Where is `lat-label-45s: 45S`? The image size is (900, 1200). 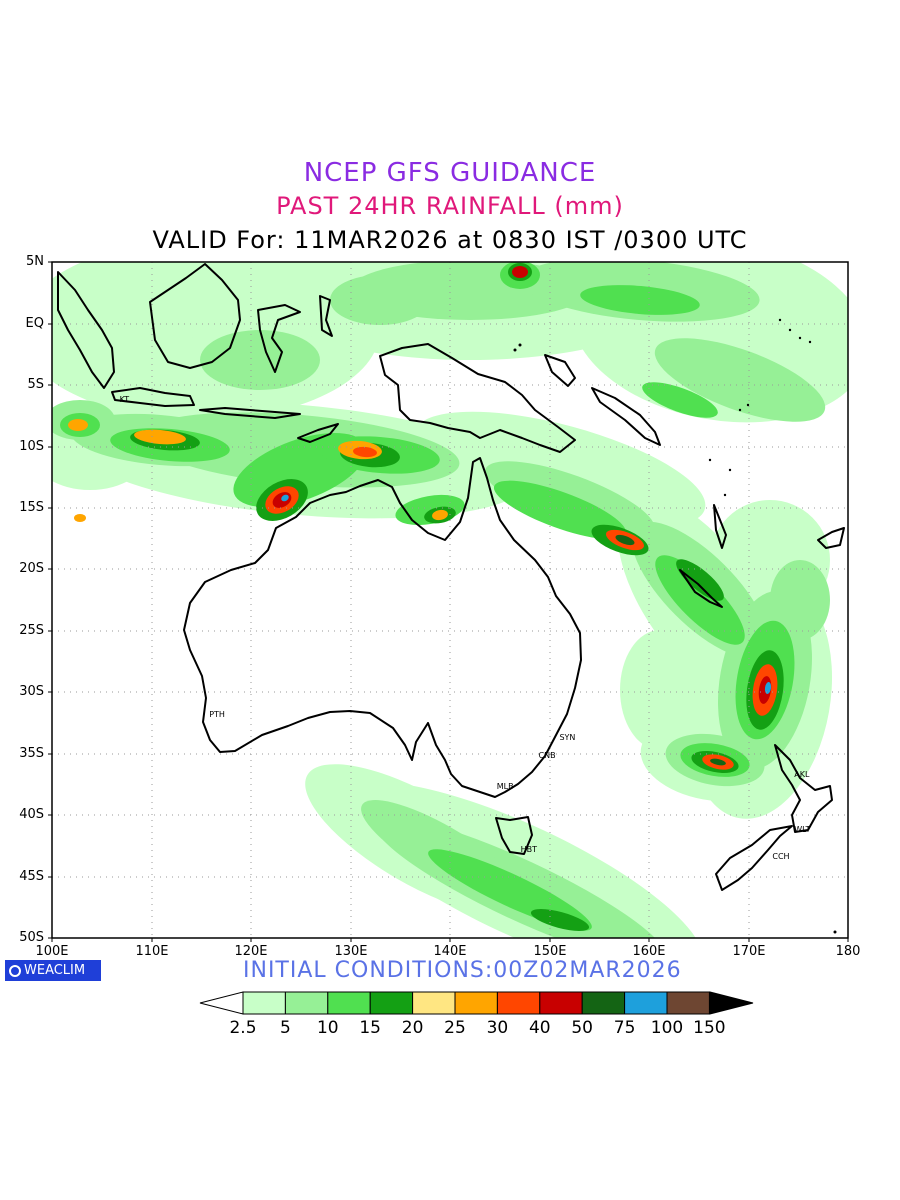 lat-label-45s: 45S is located at coordinates (31, 876).